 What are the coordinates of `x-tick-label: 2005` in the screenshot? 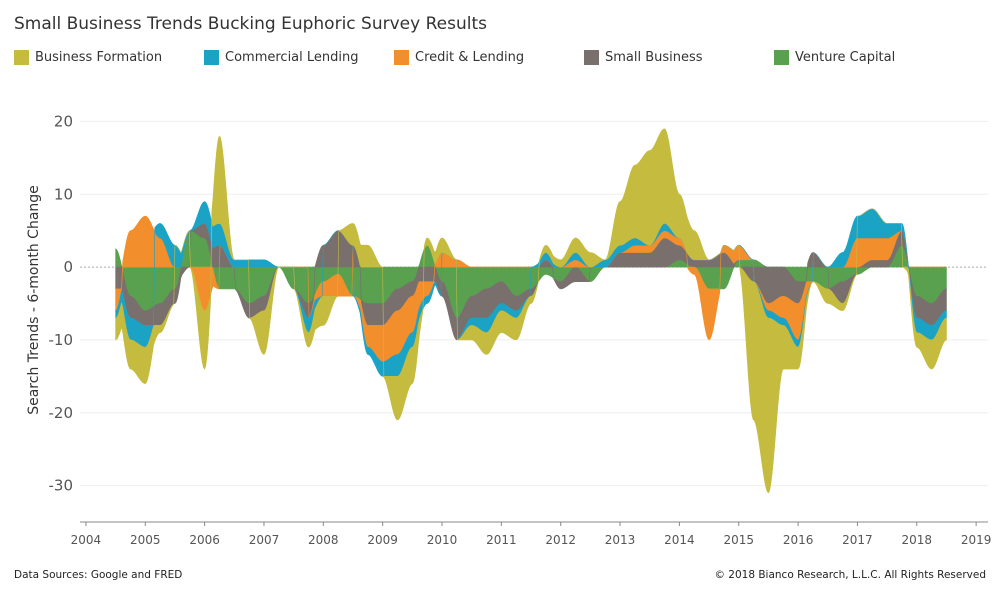 It's located at (145, 540).